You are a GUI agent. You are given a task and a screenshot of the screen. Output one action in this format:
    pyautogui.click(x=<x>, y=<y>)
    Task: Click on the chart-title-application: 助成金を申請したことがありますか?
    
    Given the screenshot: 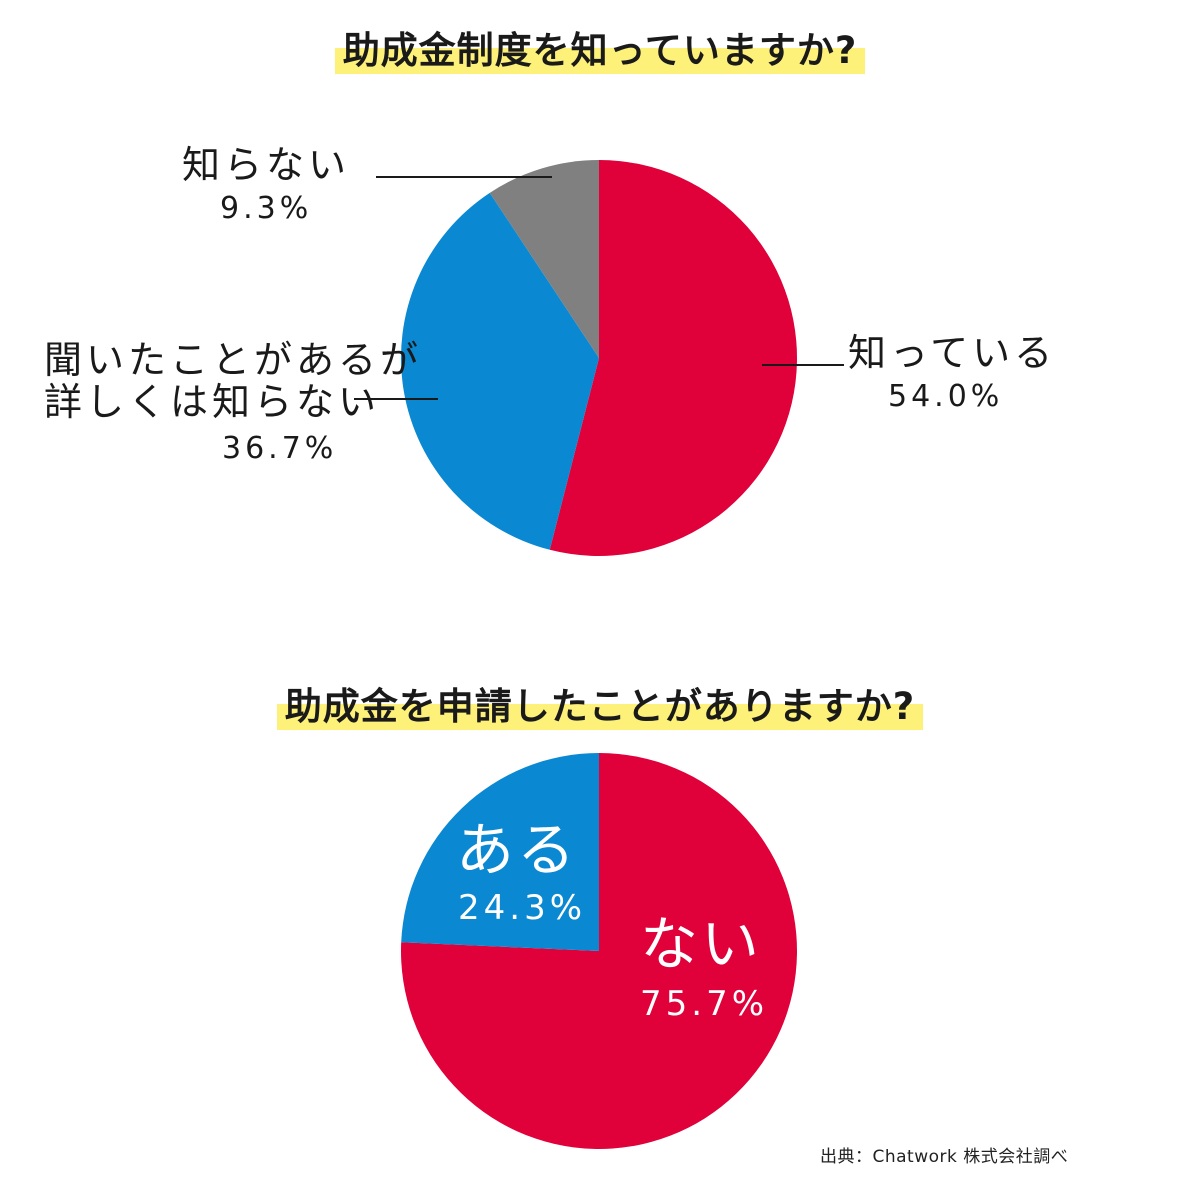 What is the action you would take?
    pyautogui.click(x=600, y=703)
    